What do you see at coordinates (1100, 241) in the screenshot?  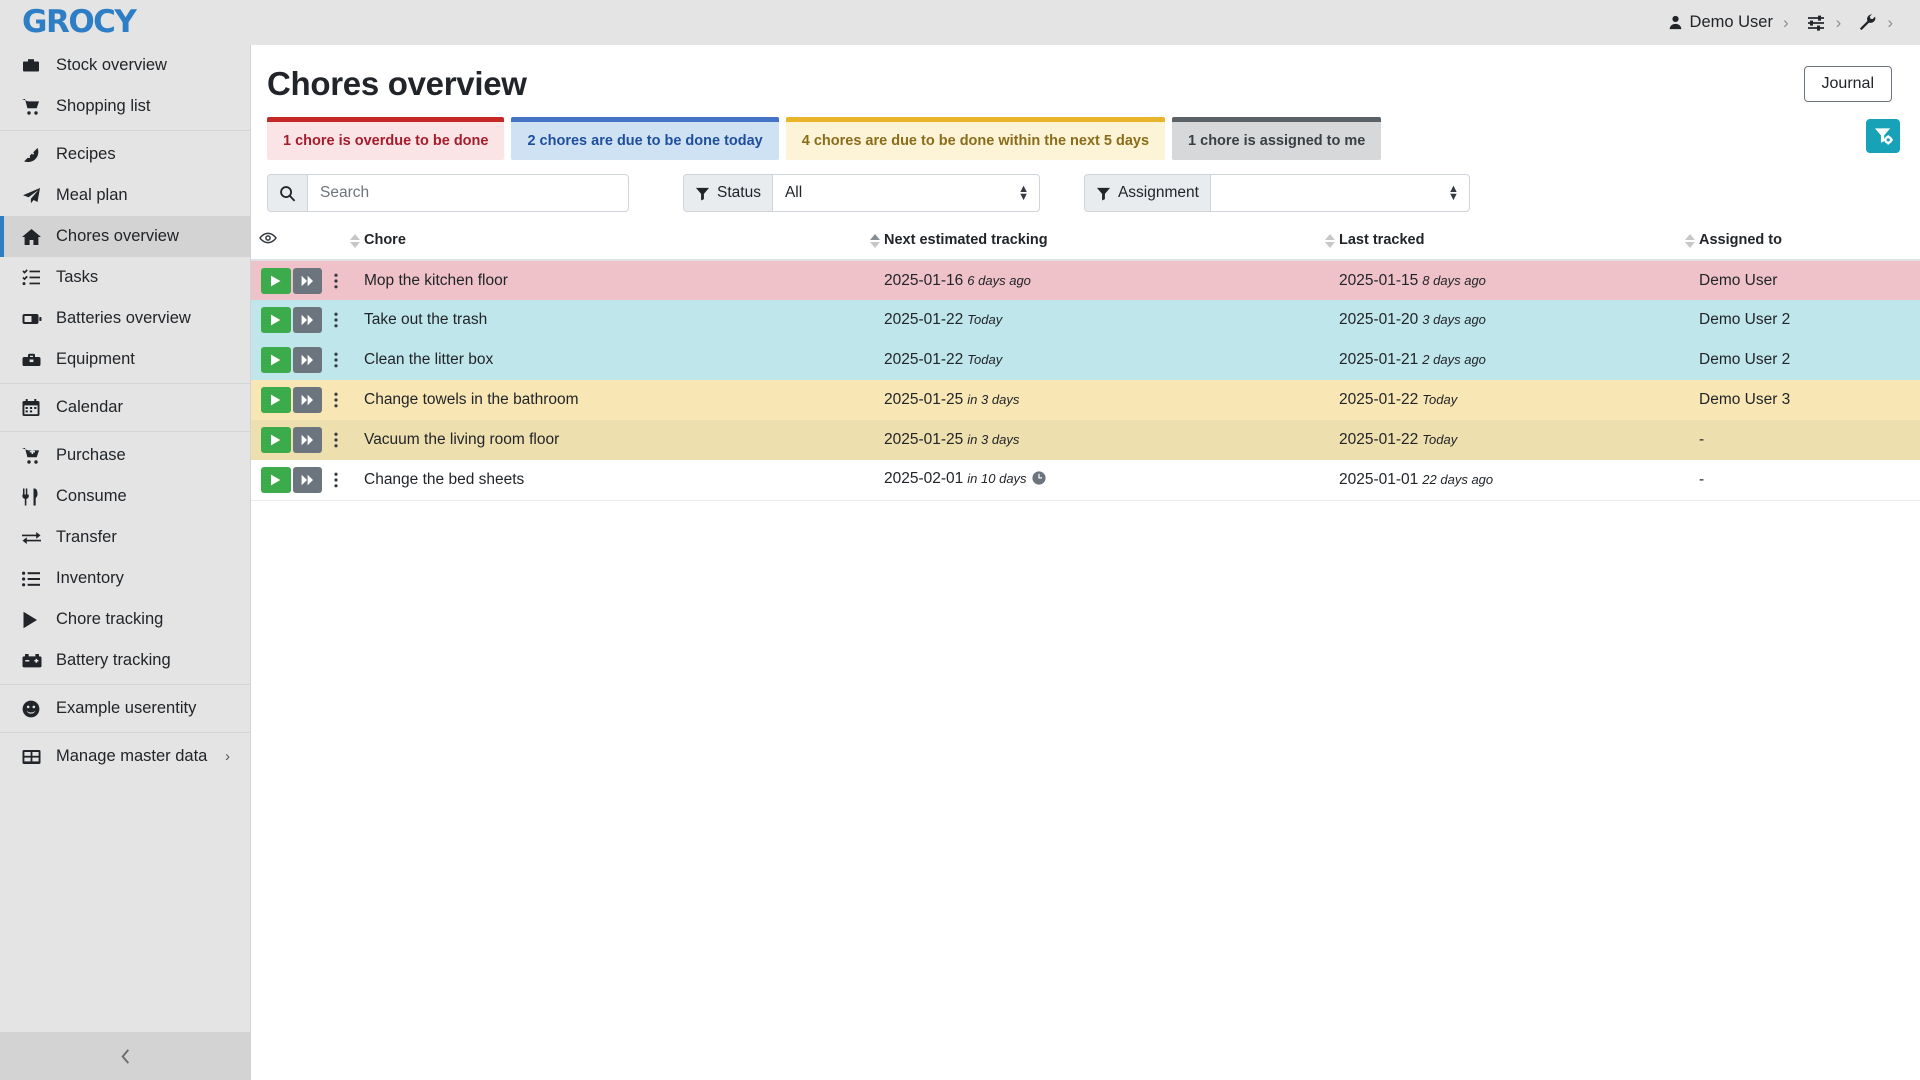 I see `column-header-next-tracking: Next estimated tracking` at bounding box center [1100, 241].